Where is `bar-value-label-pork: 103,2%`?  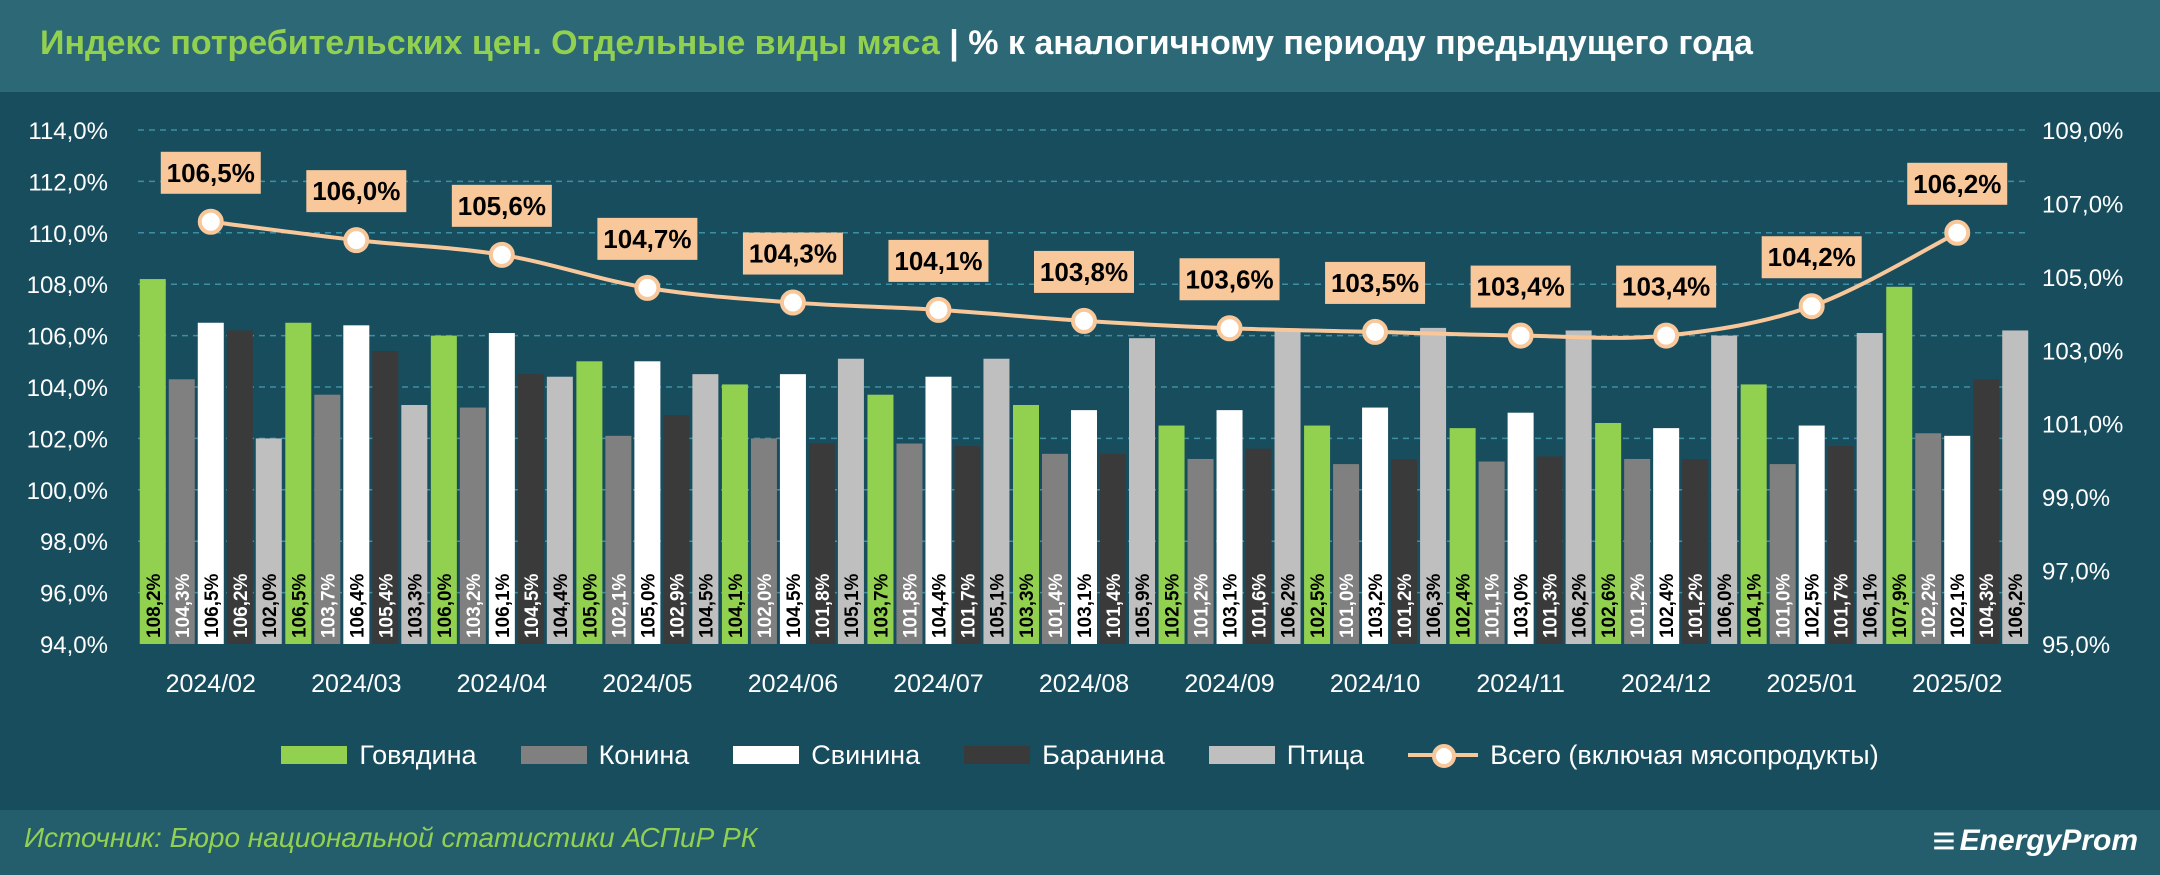 bar-value-label-pork: 103,2% is located at coordinates (1376, 605).